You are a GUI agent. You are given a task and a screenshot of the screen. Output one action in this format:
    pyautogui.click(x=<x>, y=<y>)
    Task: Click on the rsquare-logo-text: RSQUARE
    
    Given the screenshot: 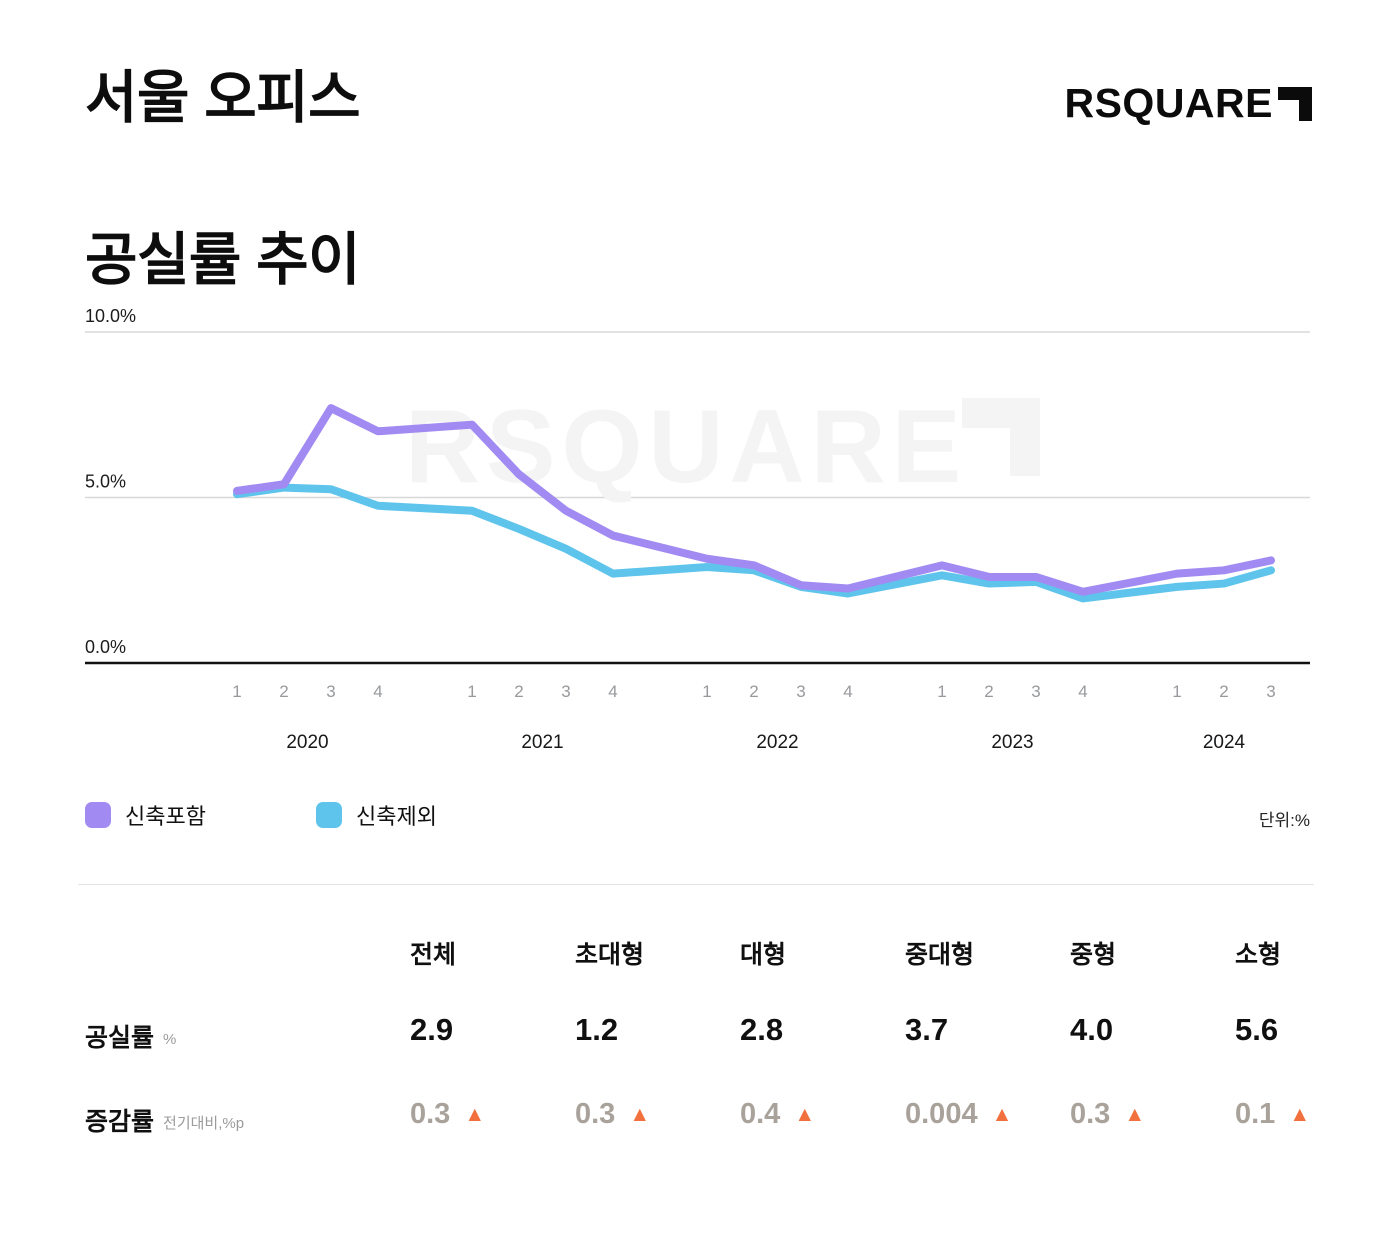 What is the action you would take?
    pyautogui.click(x=1168, y=103)
    